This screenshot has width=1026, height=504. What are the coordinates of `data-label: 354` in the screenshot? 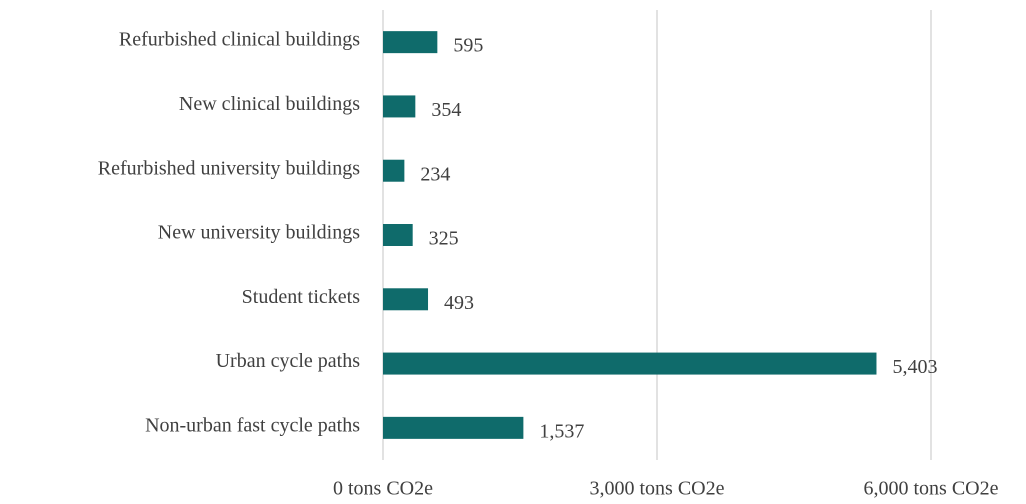 It's located at (446, 110).